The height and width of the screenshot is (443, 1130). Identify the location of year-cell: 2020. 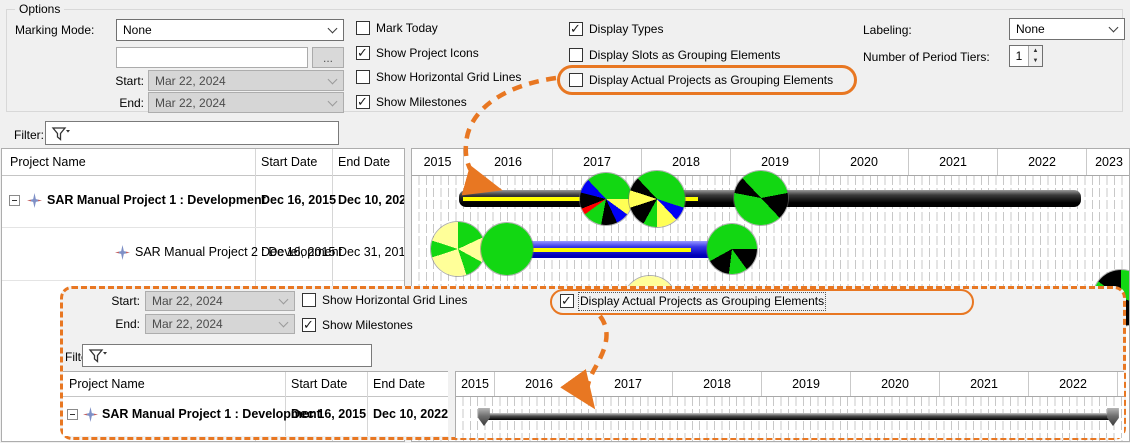
(863, 162).